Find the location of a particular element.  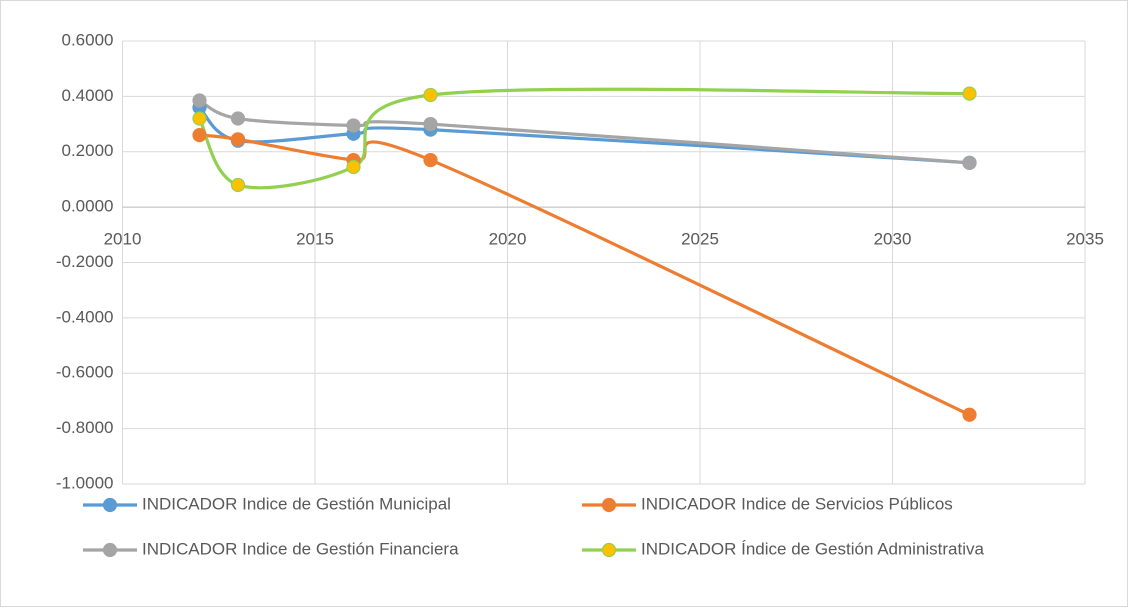

y-tick-label: 0.2000 is located at coordinates (88, 150).